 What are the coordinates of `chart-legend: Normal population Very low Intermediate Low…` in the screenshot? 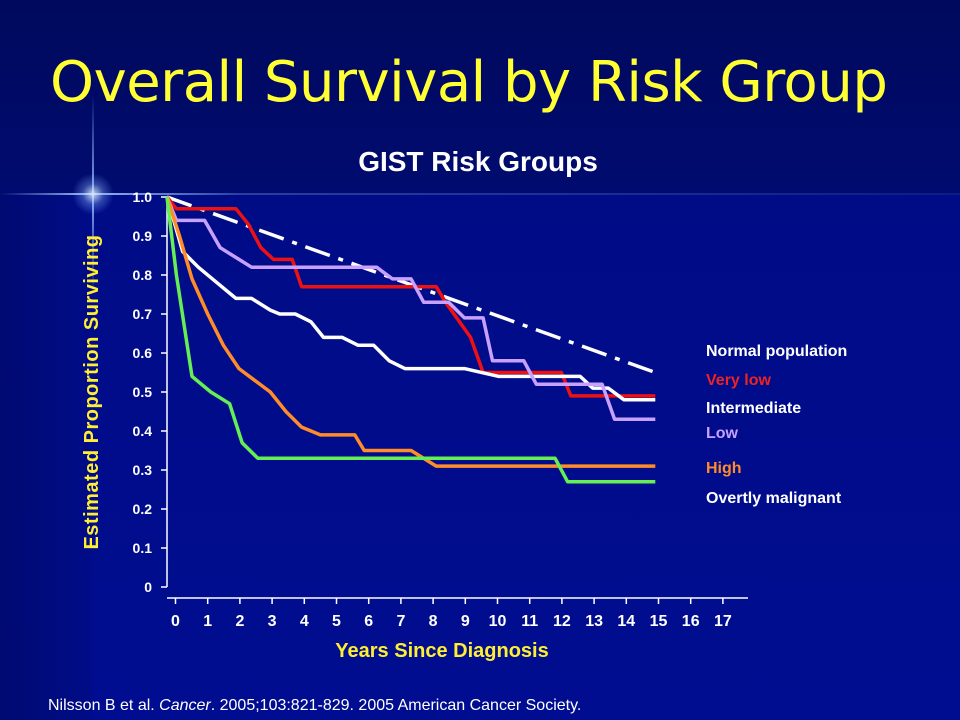 It's located at (776, 425).